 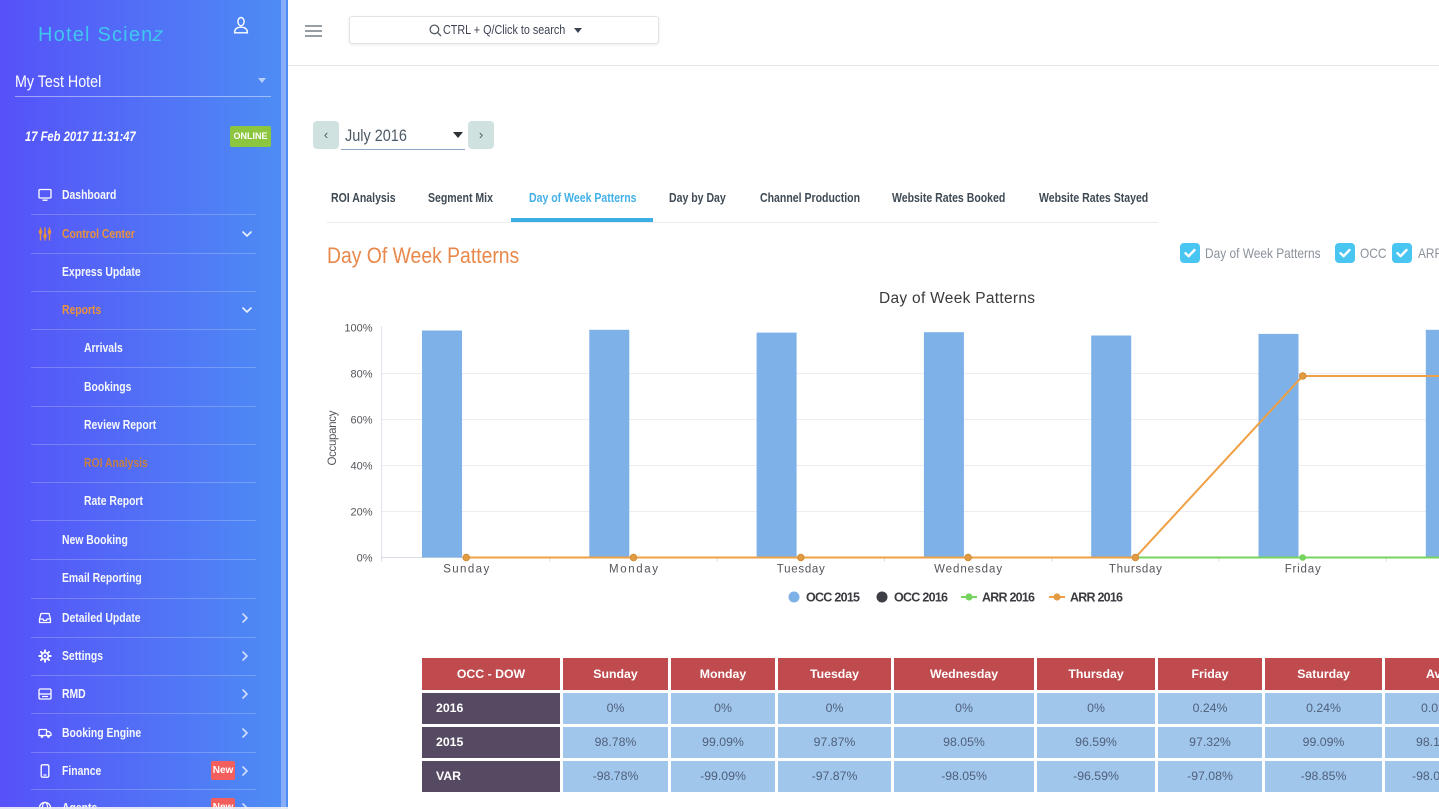 I want to click on svg-text: 20%, so click(x=361, y=512).